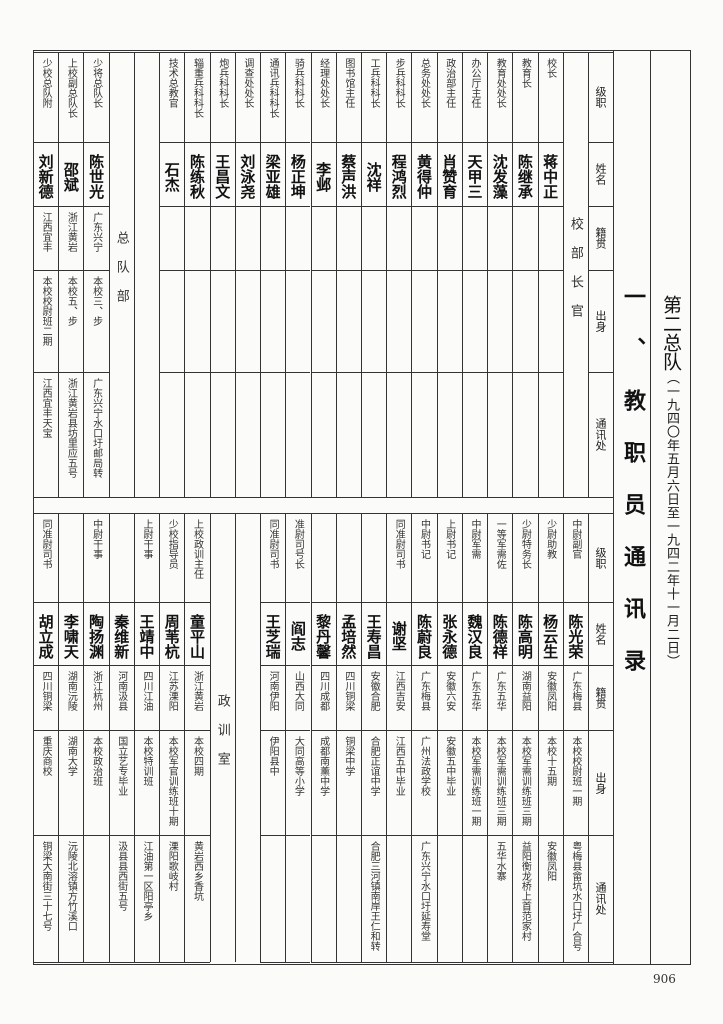 The image size is (723, 1024). What do you see at coordinates (525, 544) in the screenshot?
I see `person-rank: 少尉特务长` at bounding box center [525, 544].